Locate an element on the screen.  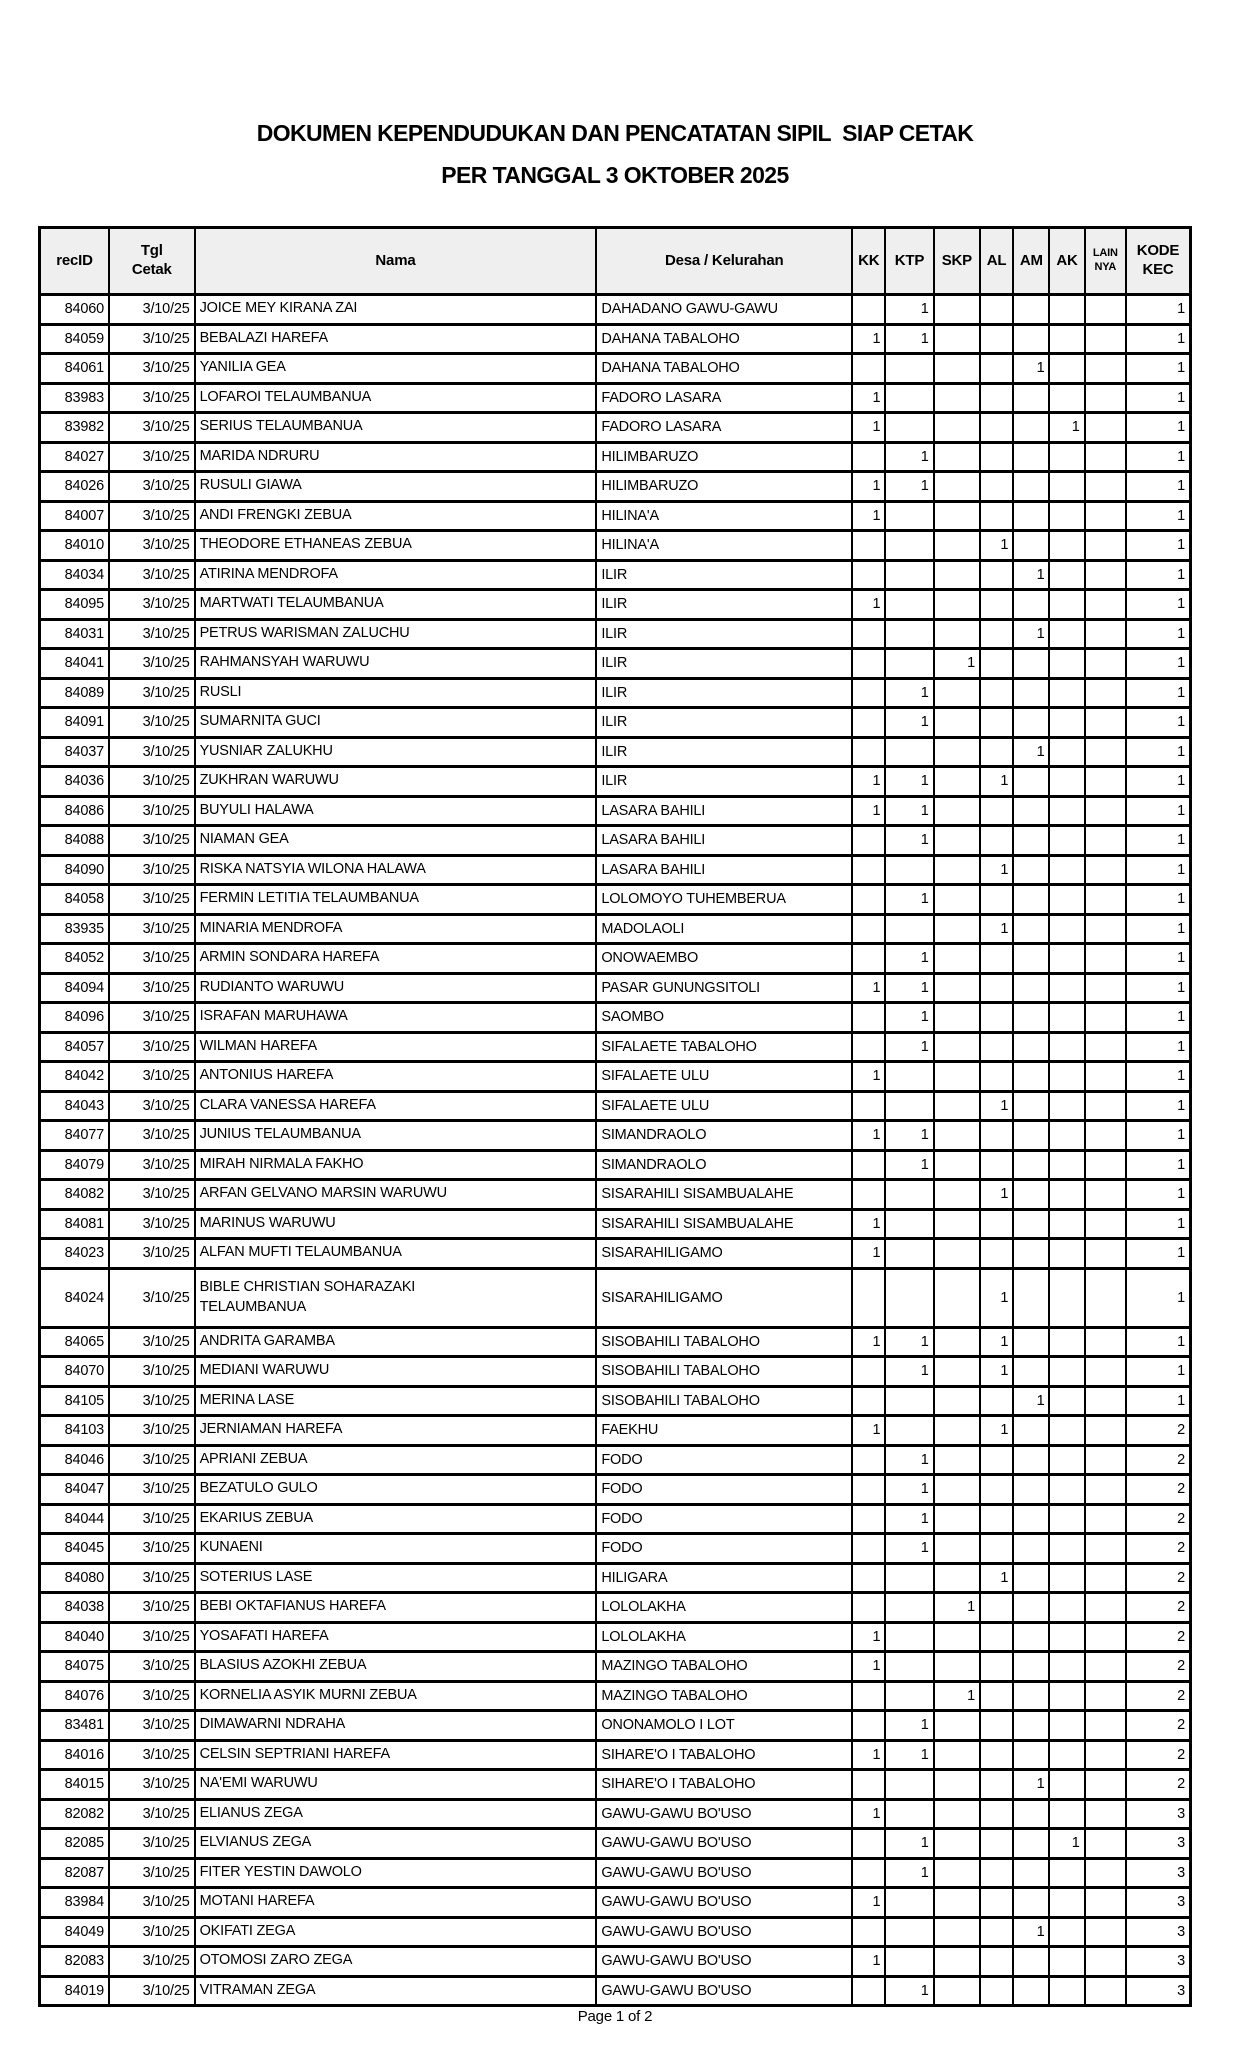
cell-desa_kelurahan: SISARAHILIGAMO is located at coordinates (724, 1297).